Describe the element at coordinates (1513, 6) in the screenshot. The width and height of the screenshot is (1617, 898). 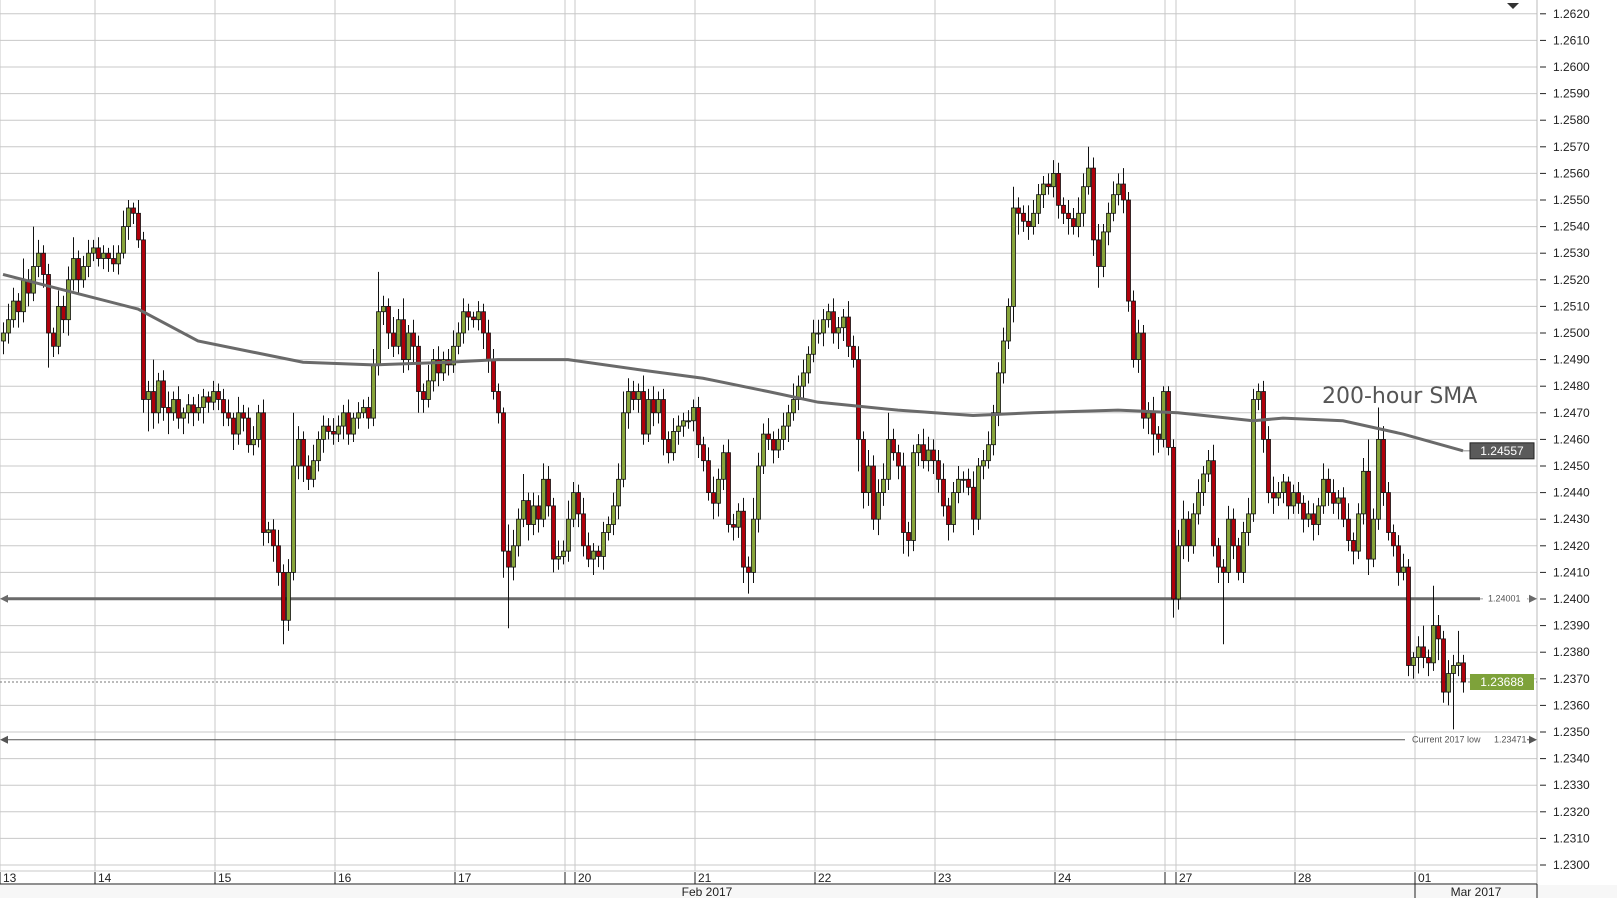
I see `dropdown-triangle-icon` at that location.